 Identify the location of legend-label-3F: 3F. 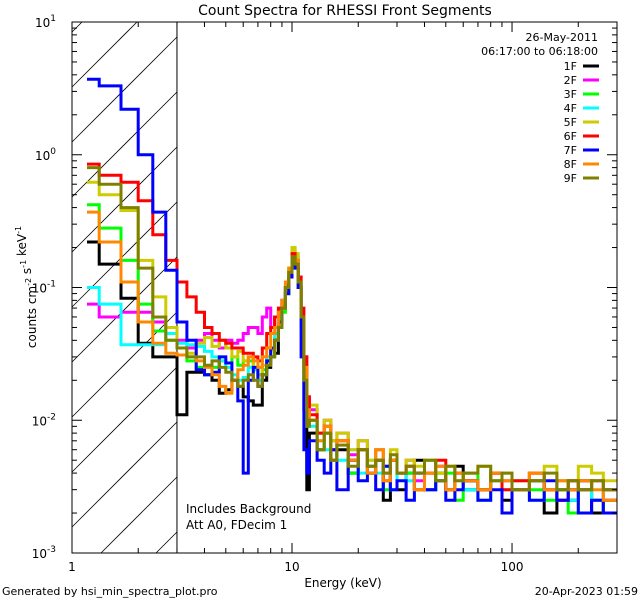
(570, 94).